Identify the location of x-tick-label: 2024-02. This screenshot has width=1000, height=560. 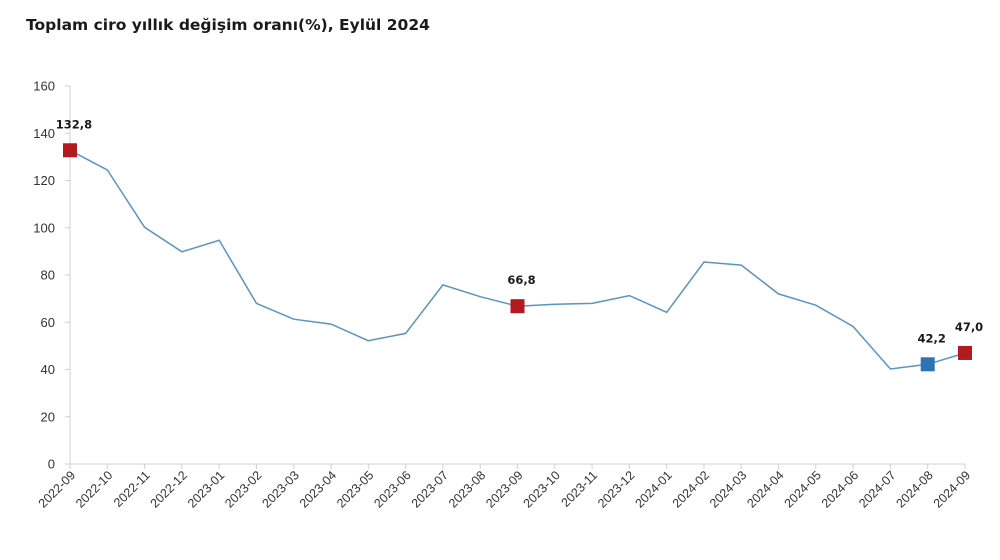
(691, 489).